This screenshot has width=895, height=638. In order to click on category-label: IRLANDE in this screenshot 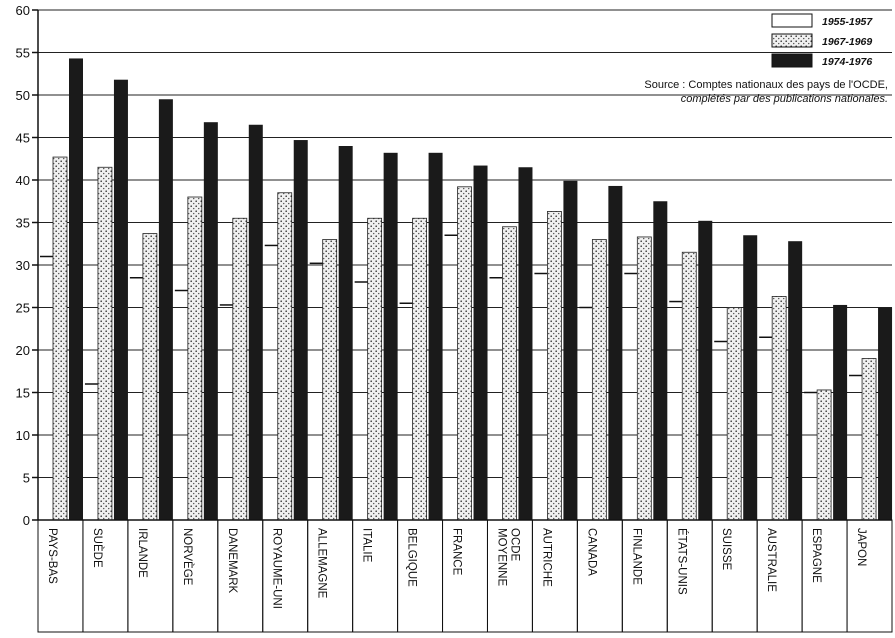, I will do `click(142, 553)`.